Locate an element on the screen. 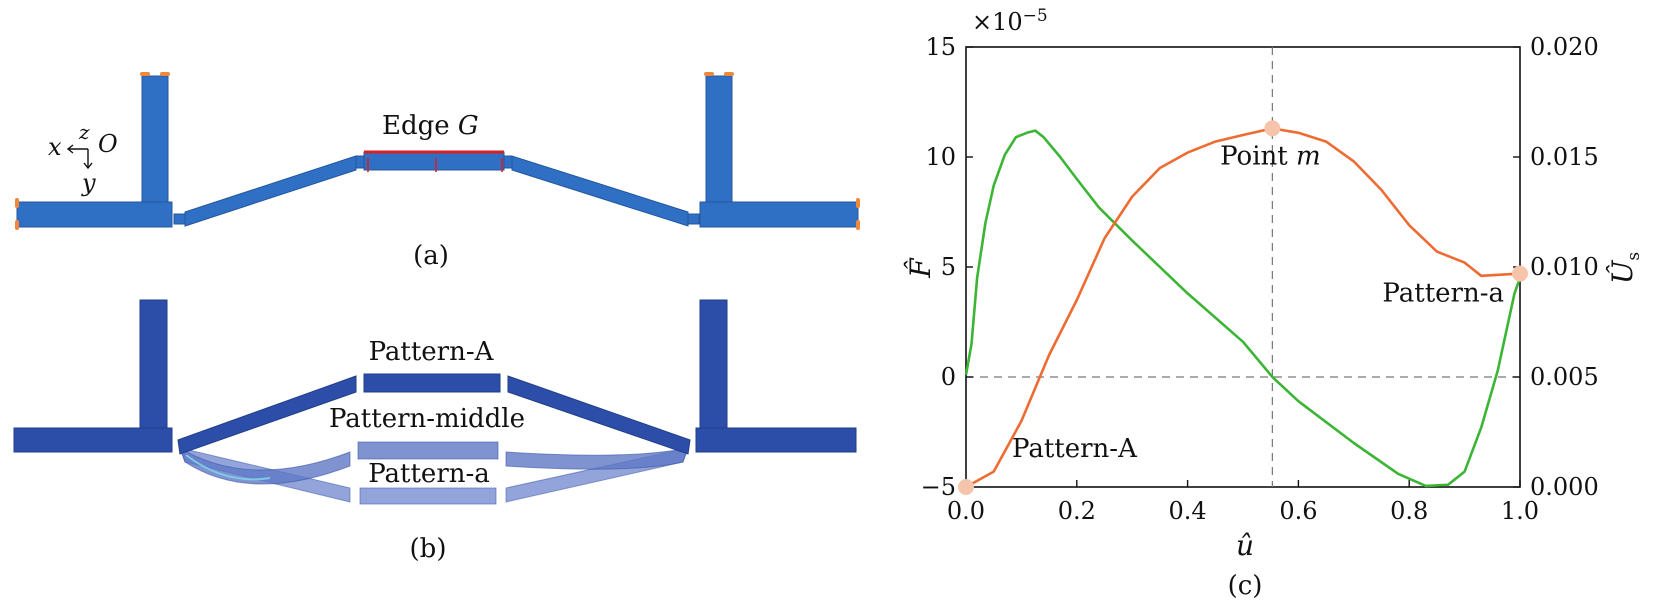 This screenshot has height=614, width=1654. marker-label-2: Pattern-a is located at coordinates (1443, 294).